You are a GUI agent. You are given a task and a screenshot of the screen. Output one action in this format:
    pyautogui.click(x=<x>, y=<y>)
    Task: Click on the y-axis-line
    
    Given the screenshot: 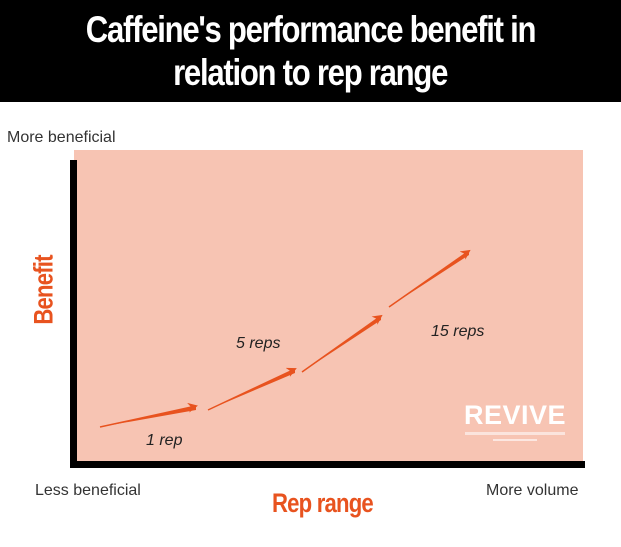 What is the action you would take?
    pyautogui.click(x=73, y=313)
    